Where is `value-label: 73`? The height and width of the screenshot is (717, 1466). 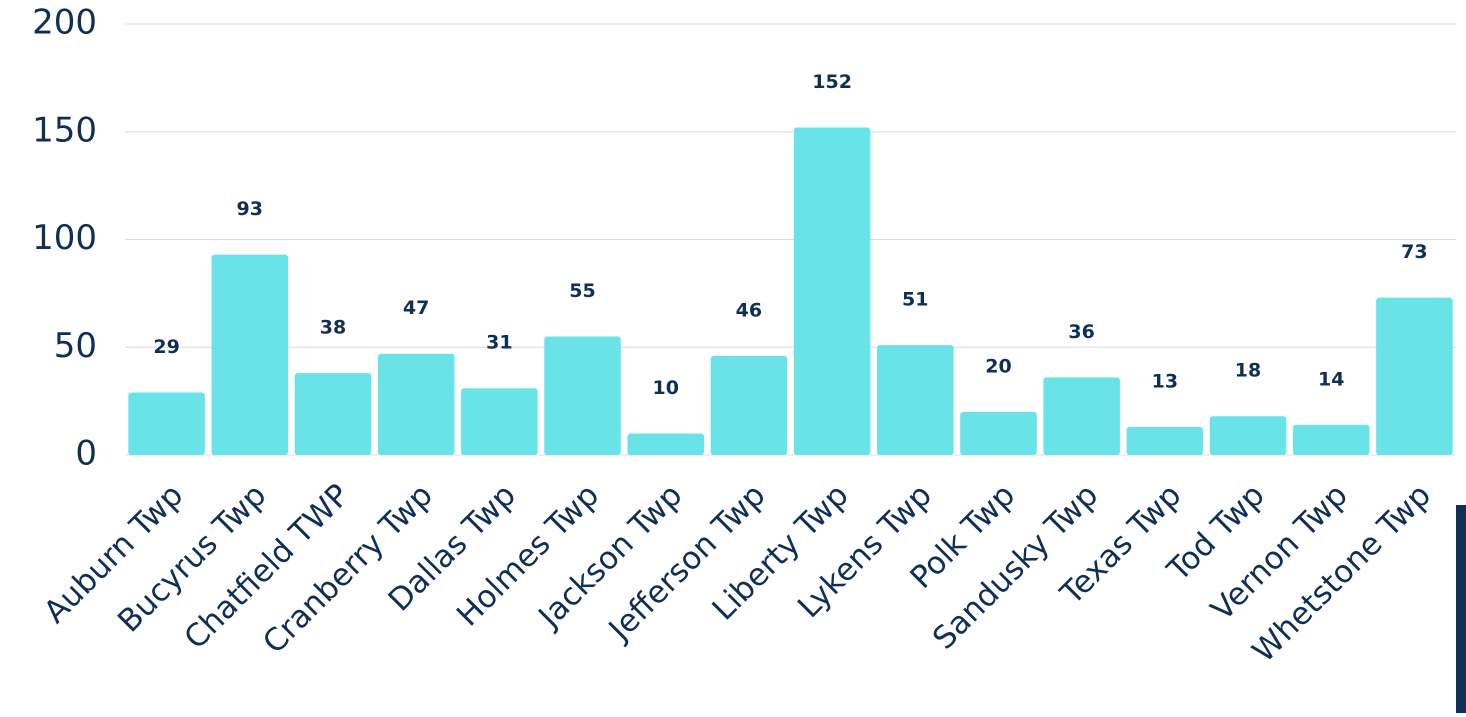
value-label: 73 is located at coordinates (1414, 252).